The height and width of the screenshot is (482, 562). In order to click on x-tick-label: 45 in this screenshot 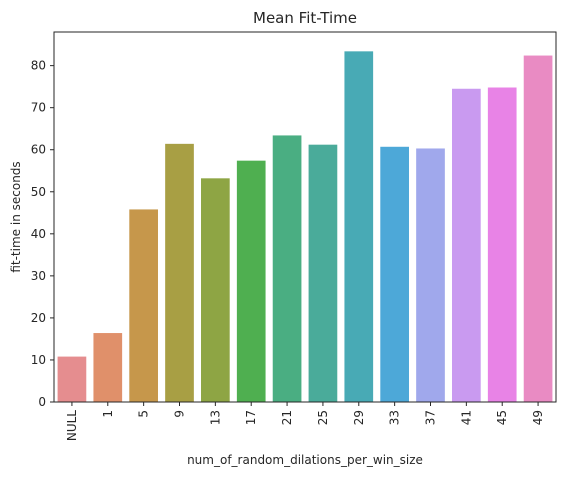, I will do `click(502, 417)`.